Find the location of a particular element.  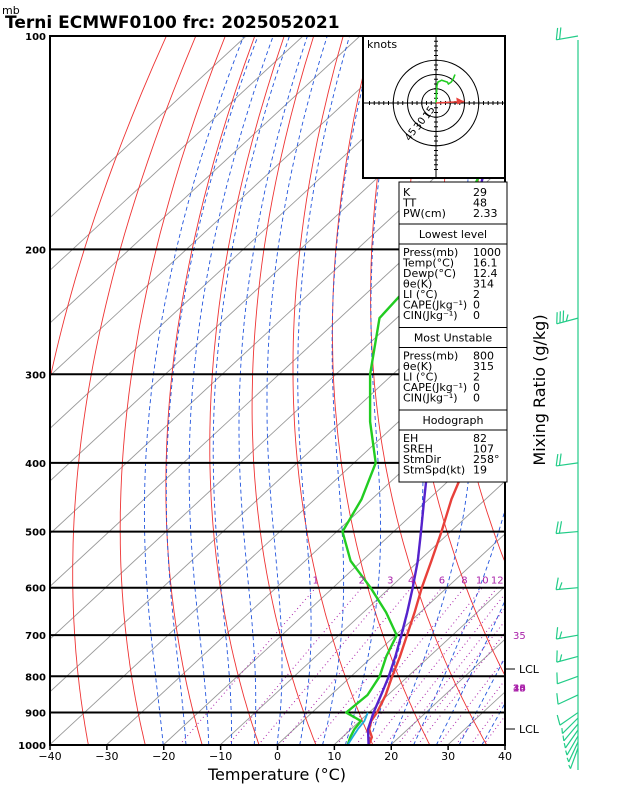

pressure-unit-label: mb is located at coordinates (11, 10).